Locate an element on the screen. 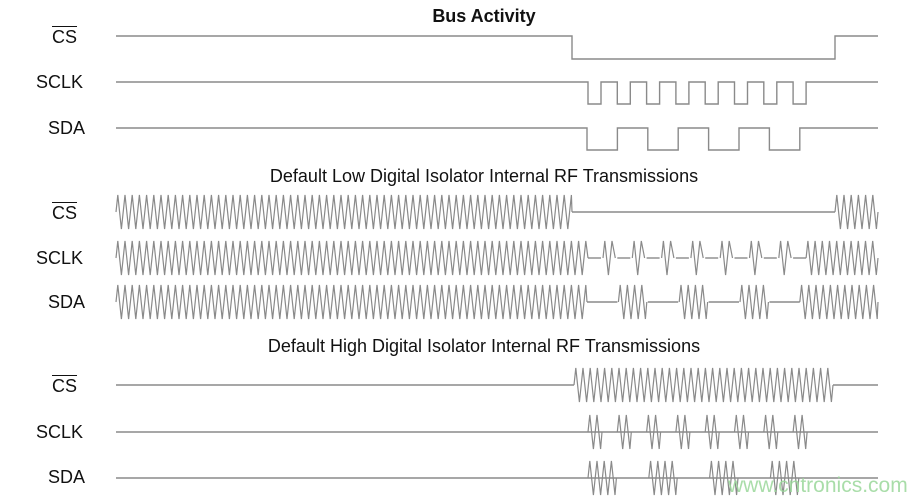  cs-waveform is located at coordinates (497, 47).